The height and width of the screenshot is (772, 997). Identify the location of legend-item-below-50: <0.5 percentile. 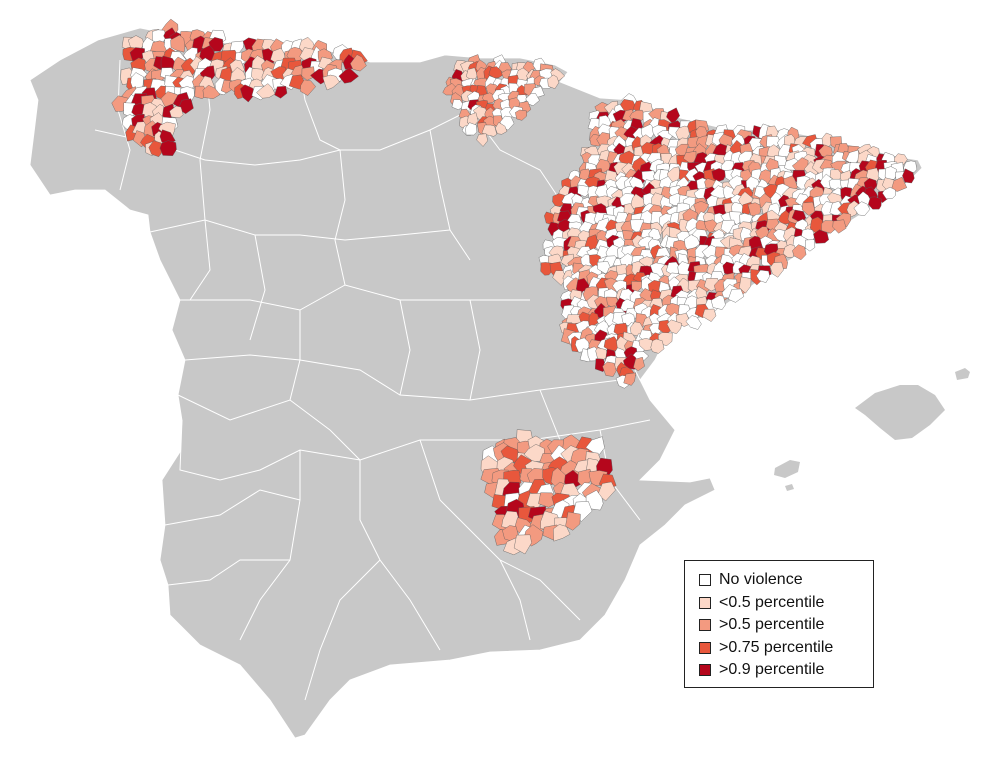
(786, 603).